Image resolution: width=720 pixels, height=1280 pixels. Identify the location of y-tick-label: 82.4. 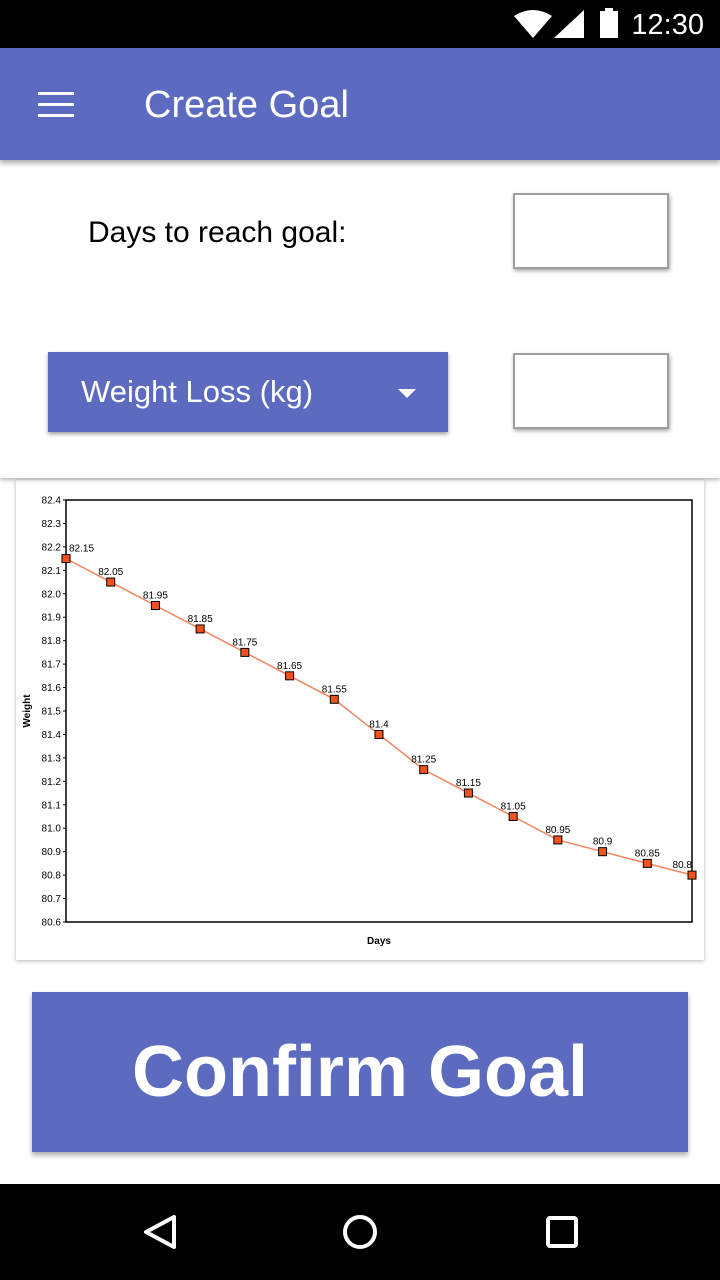
(52, 501).